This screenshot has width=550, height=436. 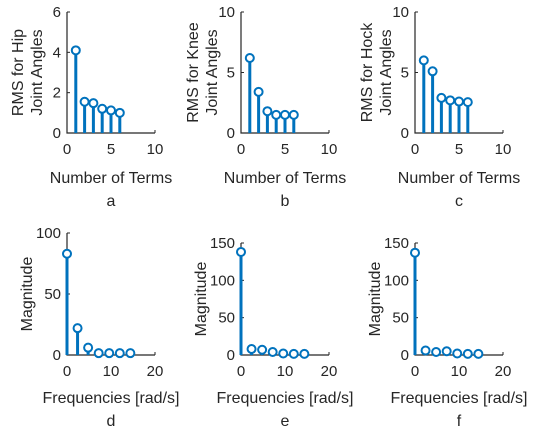 I want to click on y-tick-label-e-3: 150, so click(x=222, y=243).